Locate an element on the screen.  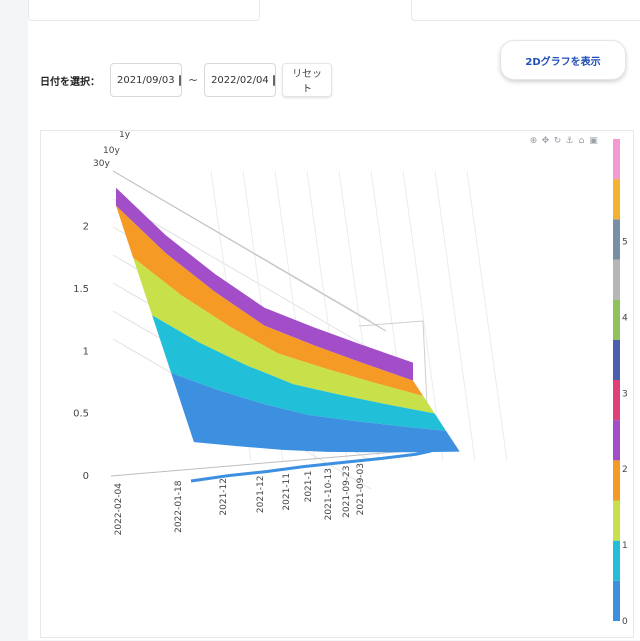
x-tick-label: 2021-1 is located at coordinates (309, 487).